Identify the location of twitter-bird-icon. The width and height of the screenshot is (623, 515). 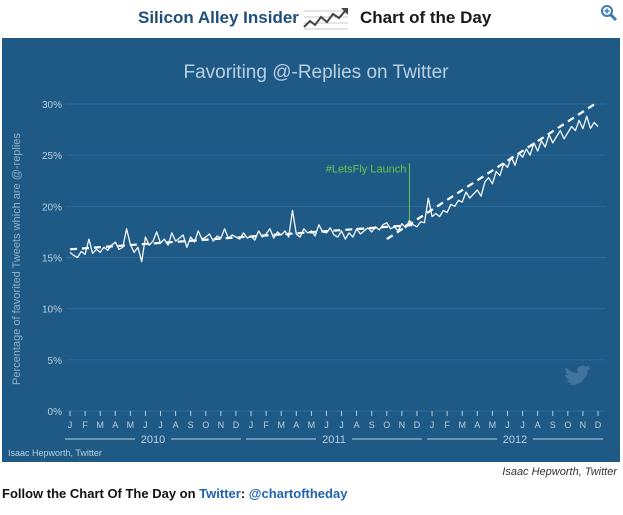
(578, 375).